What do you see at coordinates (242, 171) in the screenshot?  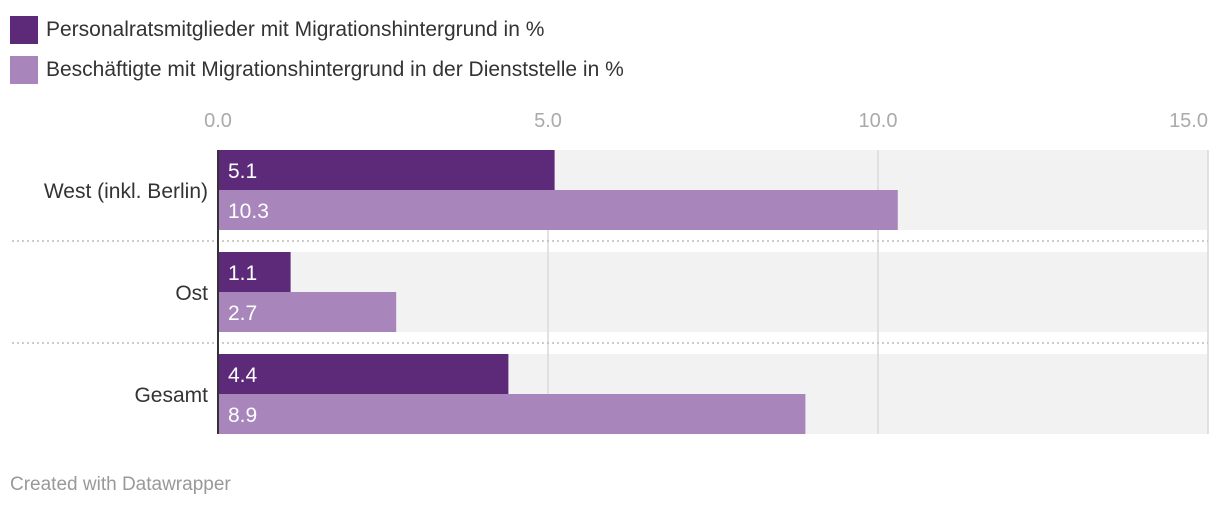 I see `bar-value-label: 5.1` at bounding box center [242, 171].